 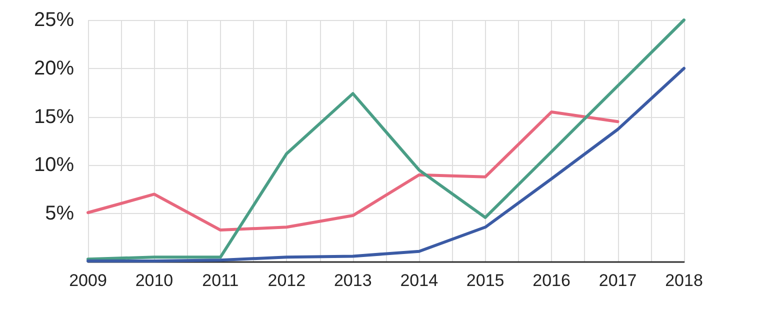 I want to click on x-tick-label: 2016, so click(x=551, y=280).